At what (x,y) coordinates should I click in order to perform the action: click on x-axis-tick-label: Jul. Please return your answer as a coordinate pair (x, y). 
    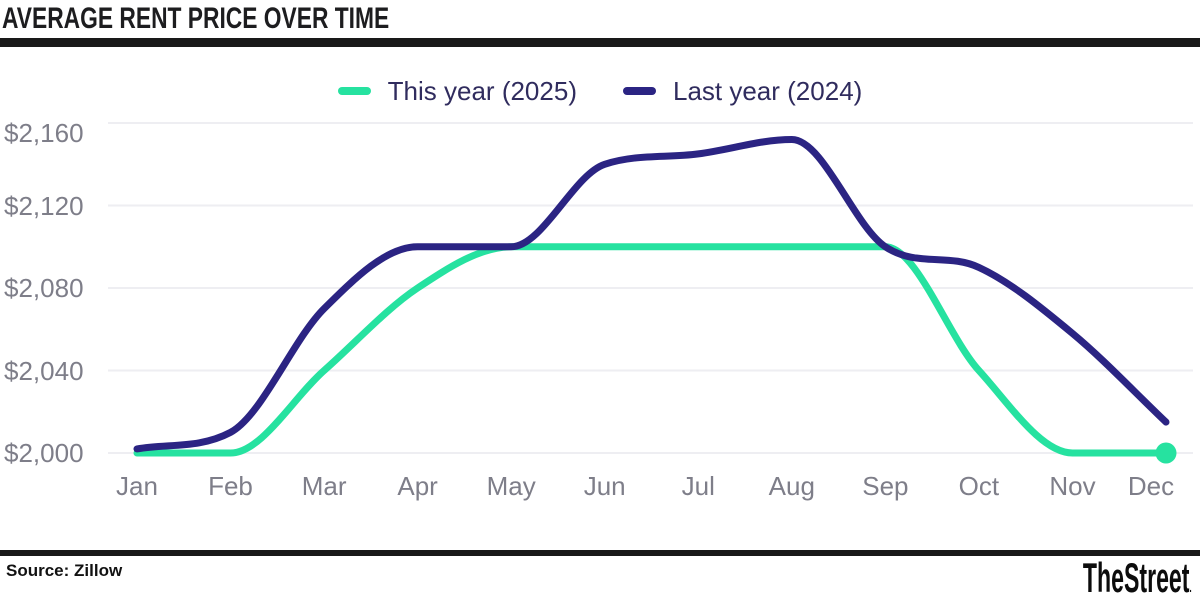
    Looking at the image, I should click on (698, 486).